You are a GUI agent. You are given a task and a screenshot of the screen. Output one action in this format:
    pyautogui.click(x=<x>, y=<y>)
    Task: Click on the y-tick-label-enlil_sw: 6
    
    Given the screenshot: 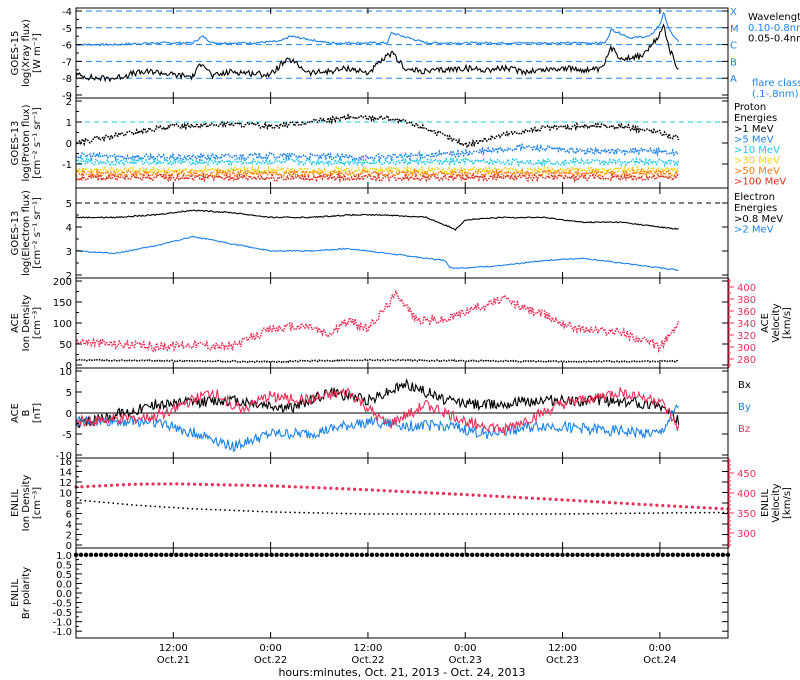 What is the action you would take?
    pyautogui.click(x=69, y=515)
    